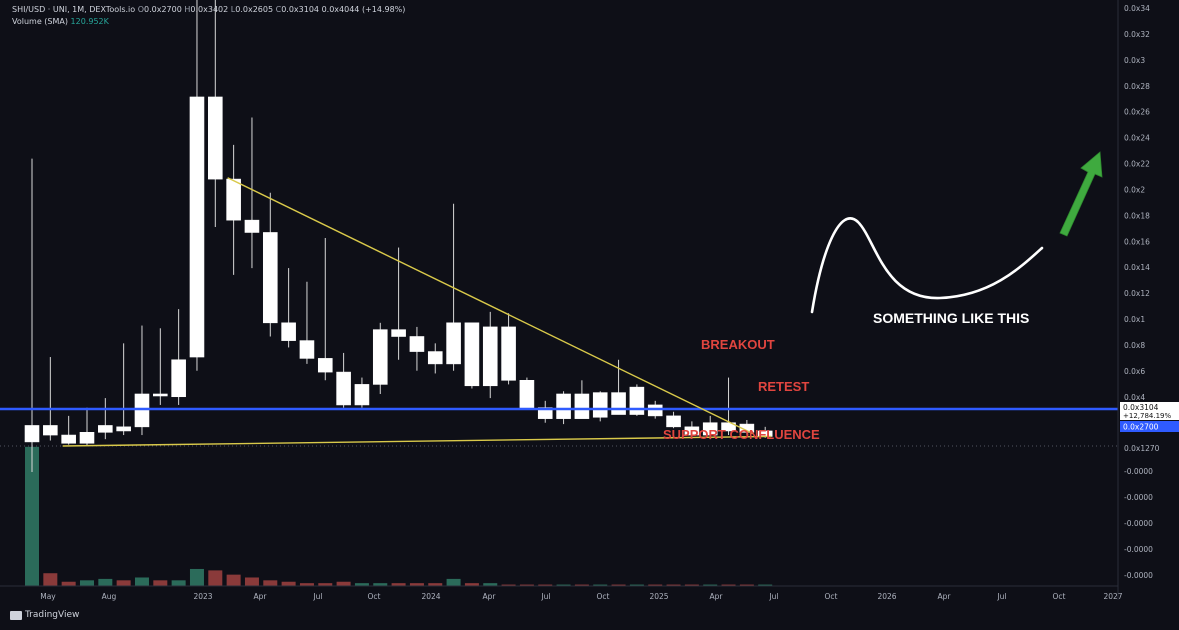 The height and width of the screenshot is (630, 1179). Describe the element at coordinates (1137, 138) in the screenshot. I see `price-tick-label: 0.0x24` at that location.